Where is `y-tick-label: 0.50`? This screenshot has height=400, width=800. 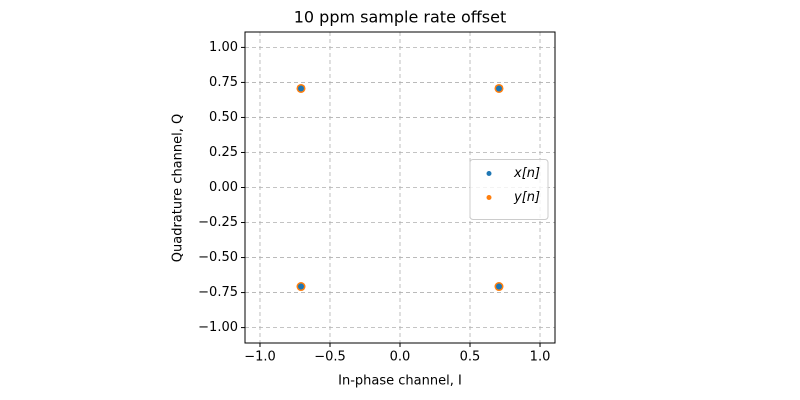 y-tick-label: 0.50 is located at coordinates (223, 117).